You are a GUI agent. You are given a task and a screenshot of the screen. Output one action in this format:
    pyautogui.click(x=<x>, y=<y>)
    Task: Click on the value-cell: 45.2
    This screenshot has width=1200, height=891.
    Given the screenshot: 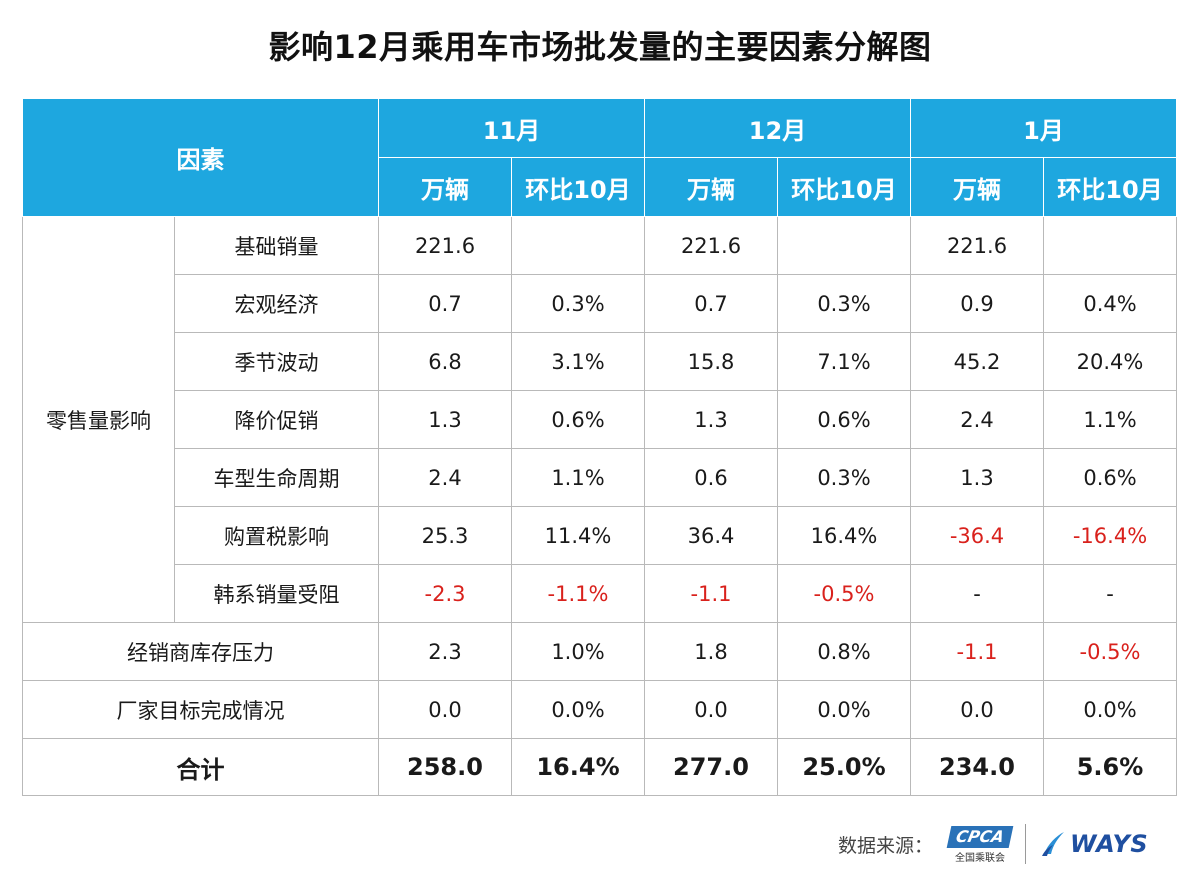 What is the action you would take?
    pyautogui.click(x=977, y=361)
    